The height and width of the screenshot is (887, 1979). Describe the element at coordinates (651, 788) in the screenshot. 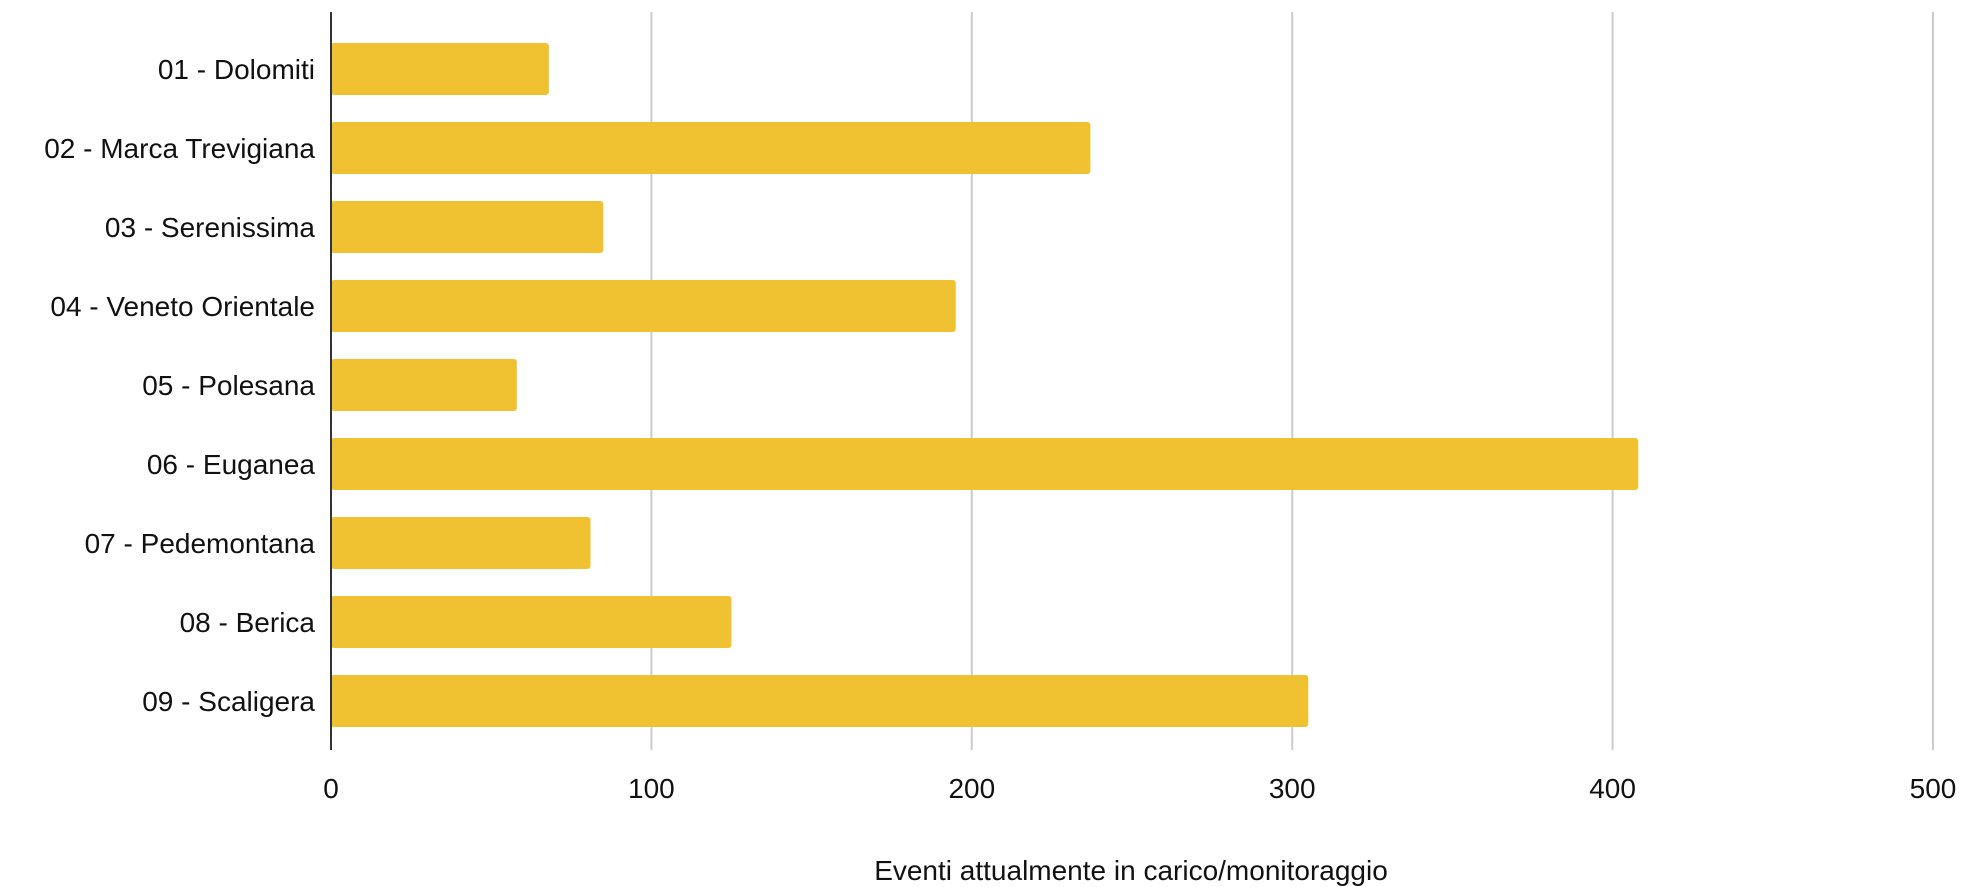

I see `x-tick-label-100: 100` at that location.